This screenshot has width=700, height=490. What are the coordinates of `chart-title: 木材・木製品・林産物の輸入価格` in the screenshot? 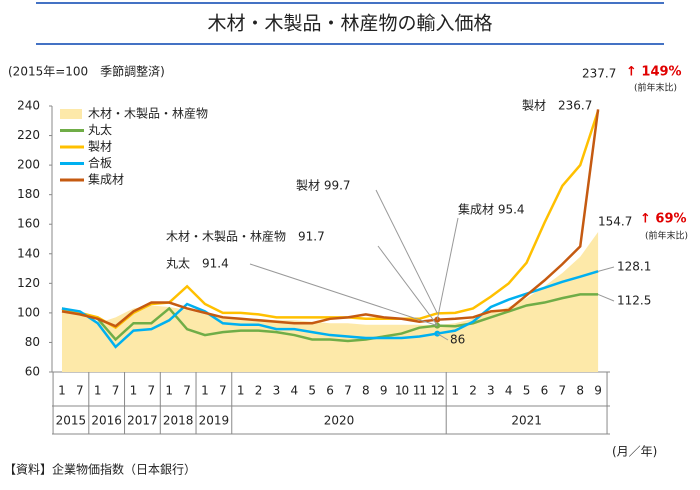 It's located at (349, 24).